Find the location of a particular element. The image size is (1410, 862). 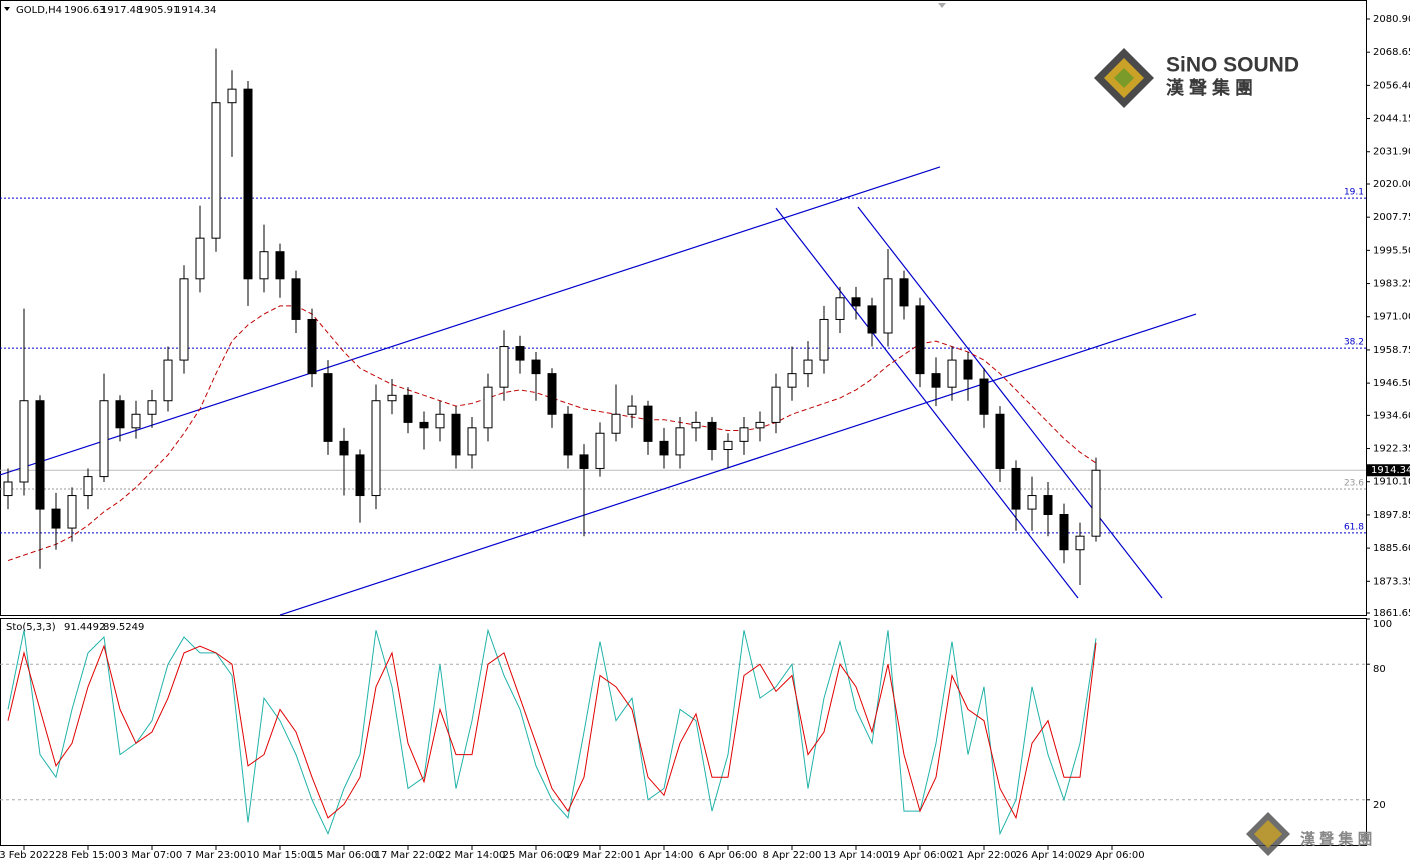

x-tick-label: 1 Apr 14:00 is located at coordinates (664, 855).